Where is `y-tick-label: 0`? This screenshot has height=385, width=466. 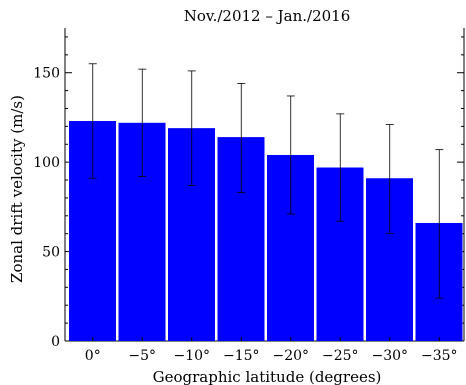 y-tick-label: 0 is located at coordinates (55, 342).